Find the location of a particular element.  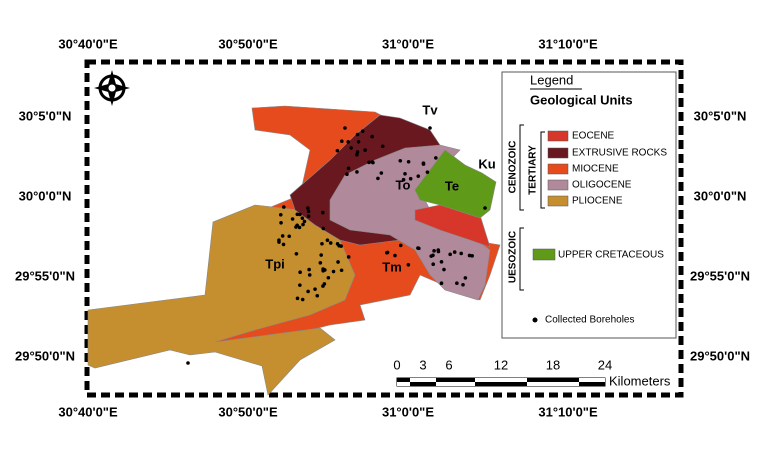

coordinate-label: 31°10'0"E is located at coordinates (568, 411).